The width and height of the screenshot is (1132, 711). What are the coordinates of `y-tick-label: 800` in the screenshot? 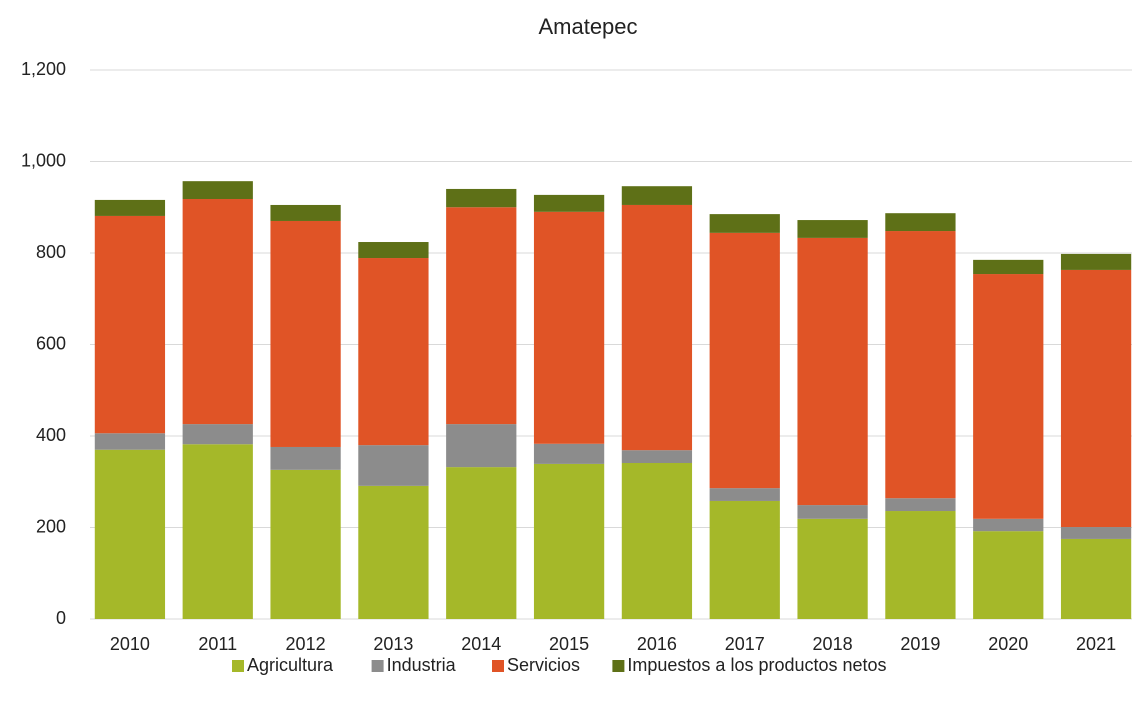 It's located at (51, 252).